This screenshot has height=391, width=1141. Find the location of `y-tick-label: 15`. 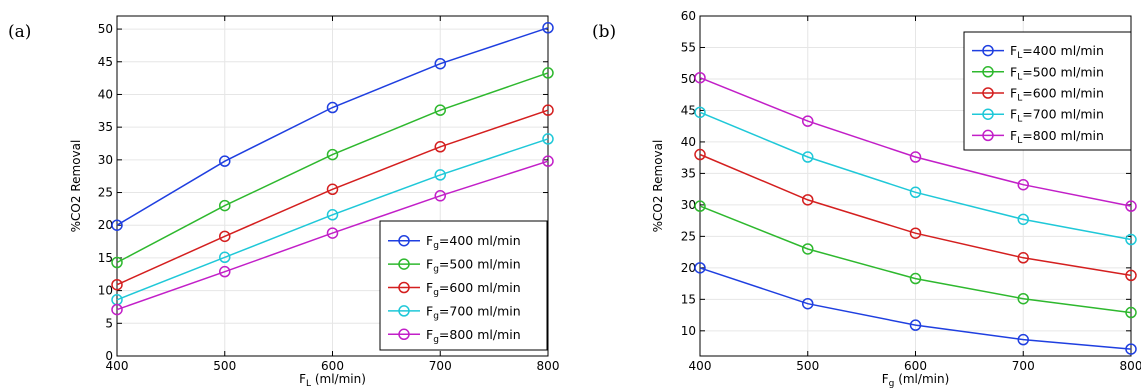

y-tick-label: 15 is located at coordinates (105, 258).